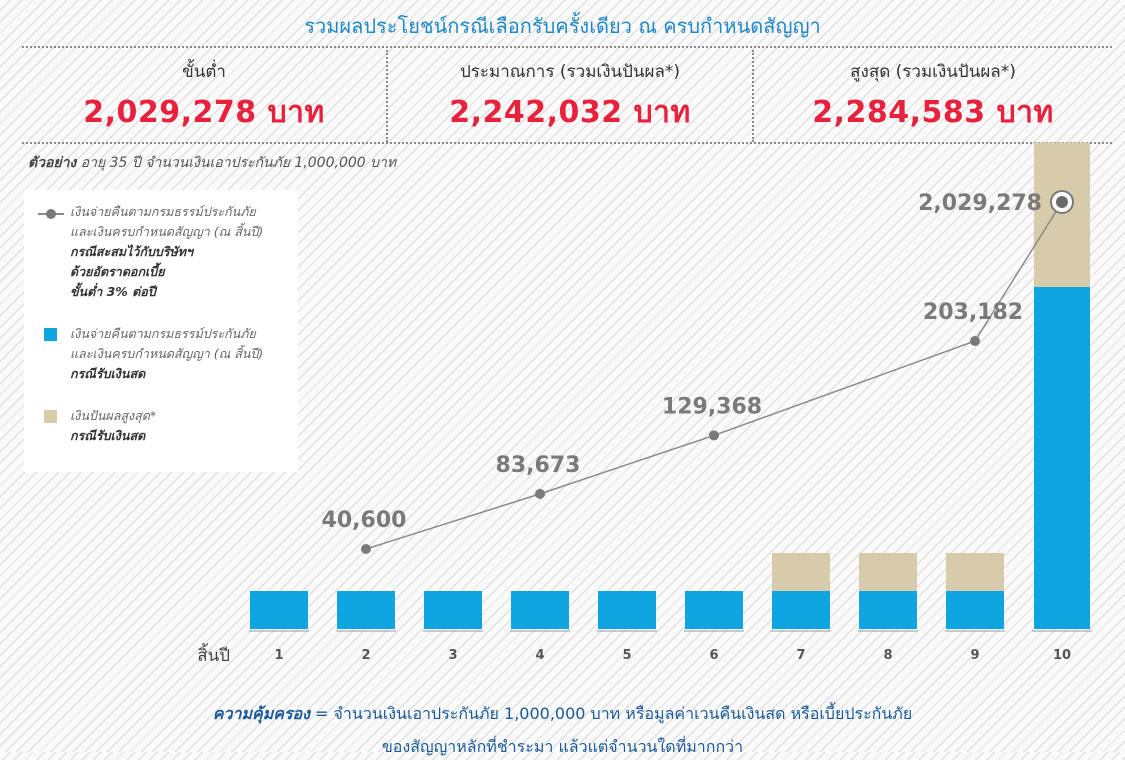 Image resolution: width=1125 pixels, height=760 pixels. What do you see at coordinates (365, 655) in the screenshot?
I see `x-tick-label-2: 2` at bounding box center [365, 655].